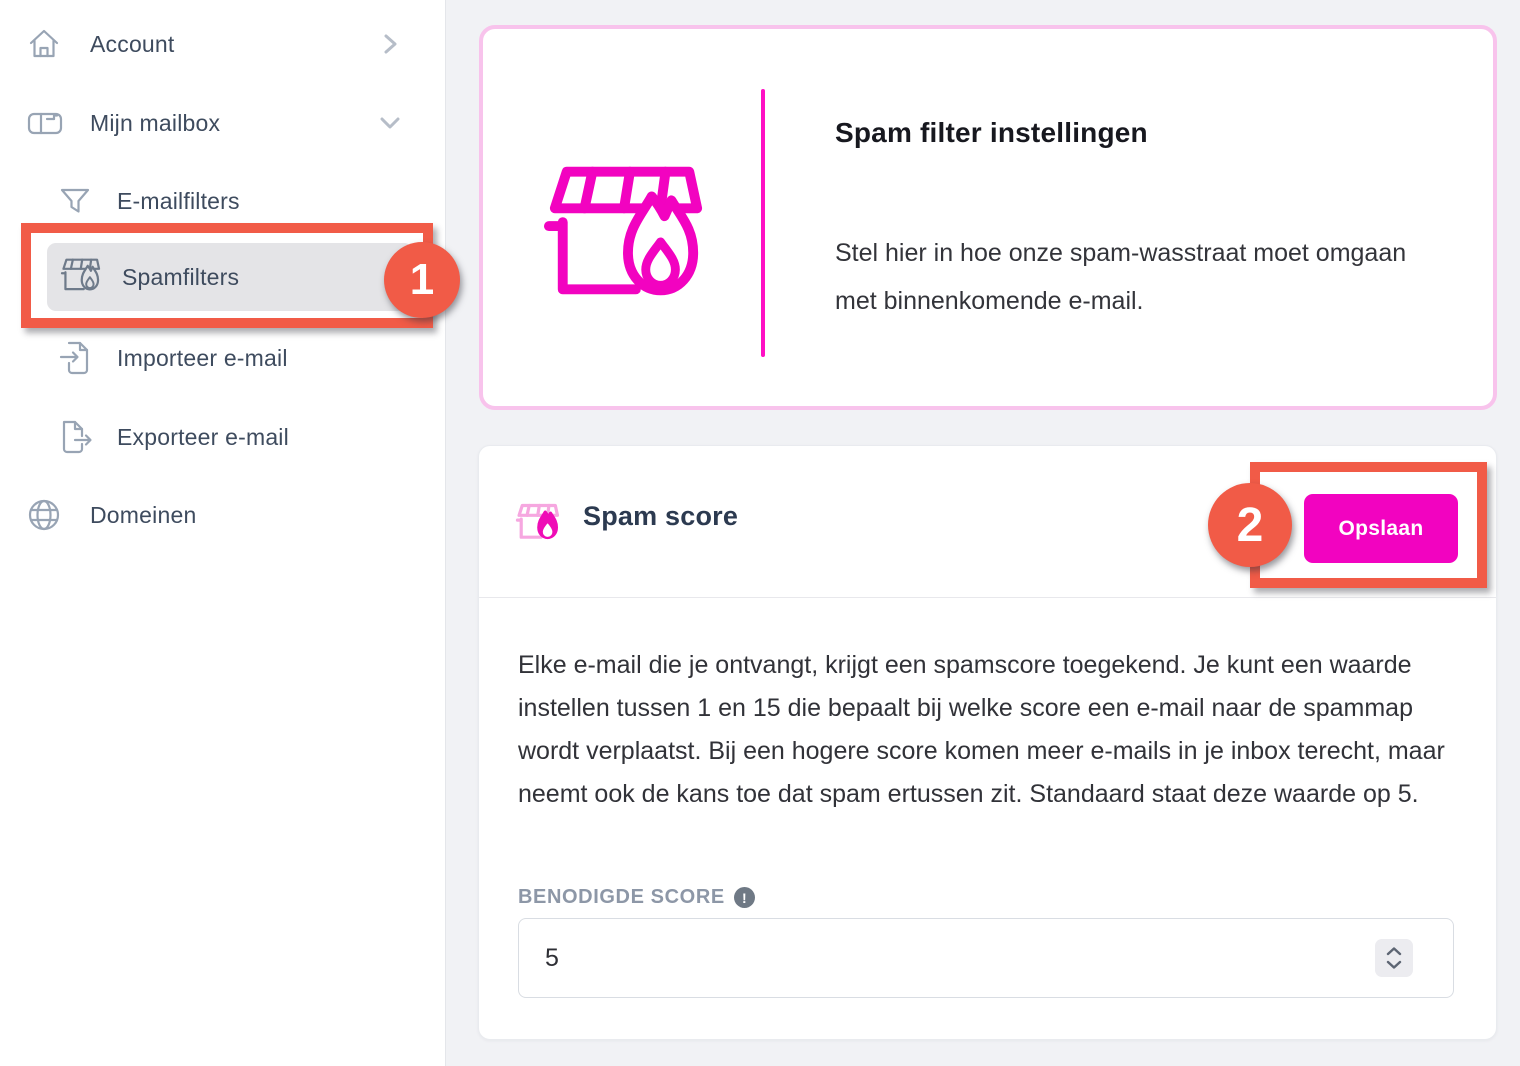 The image size is (1520, 1066). I want to click on spam-score-header: Spam score Opslaan, so click(987, 522).